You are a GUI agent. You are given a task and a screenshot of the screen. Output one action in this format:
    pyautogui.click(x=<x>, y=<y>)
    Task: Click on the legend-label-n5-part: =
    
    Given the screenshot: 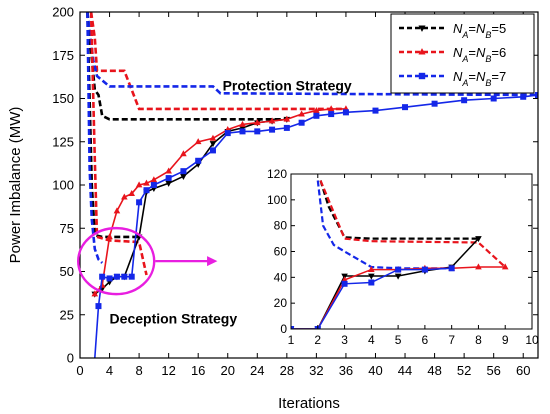 What is the action you would take?
    pyautogui.click(x=472, y=28)
    